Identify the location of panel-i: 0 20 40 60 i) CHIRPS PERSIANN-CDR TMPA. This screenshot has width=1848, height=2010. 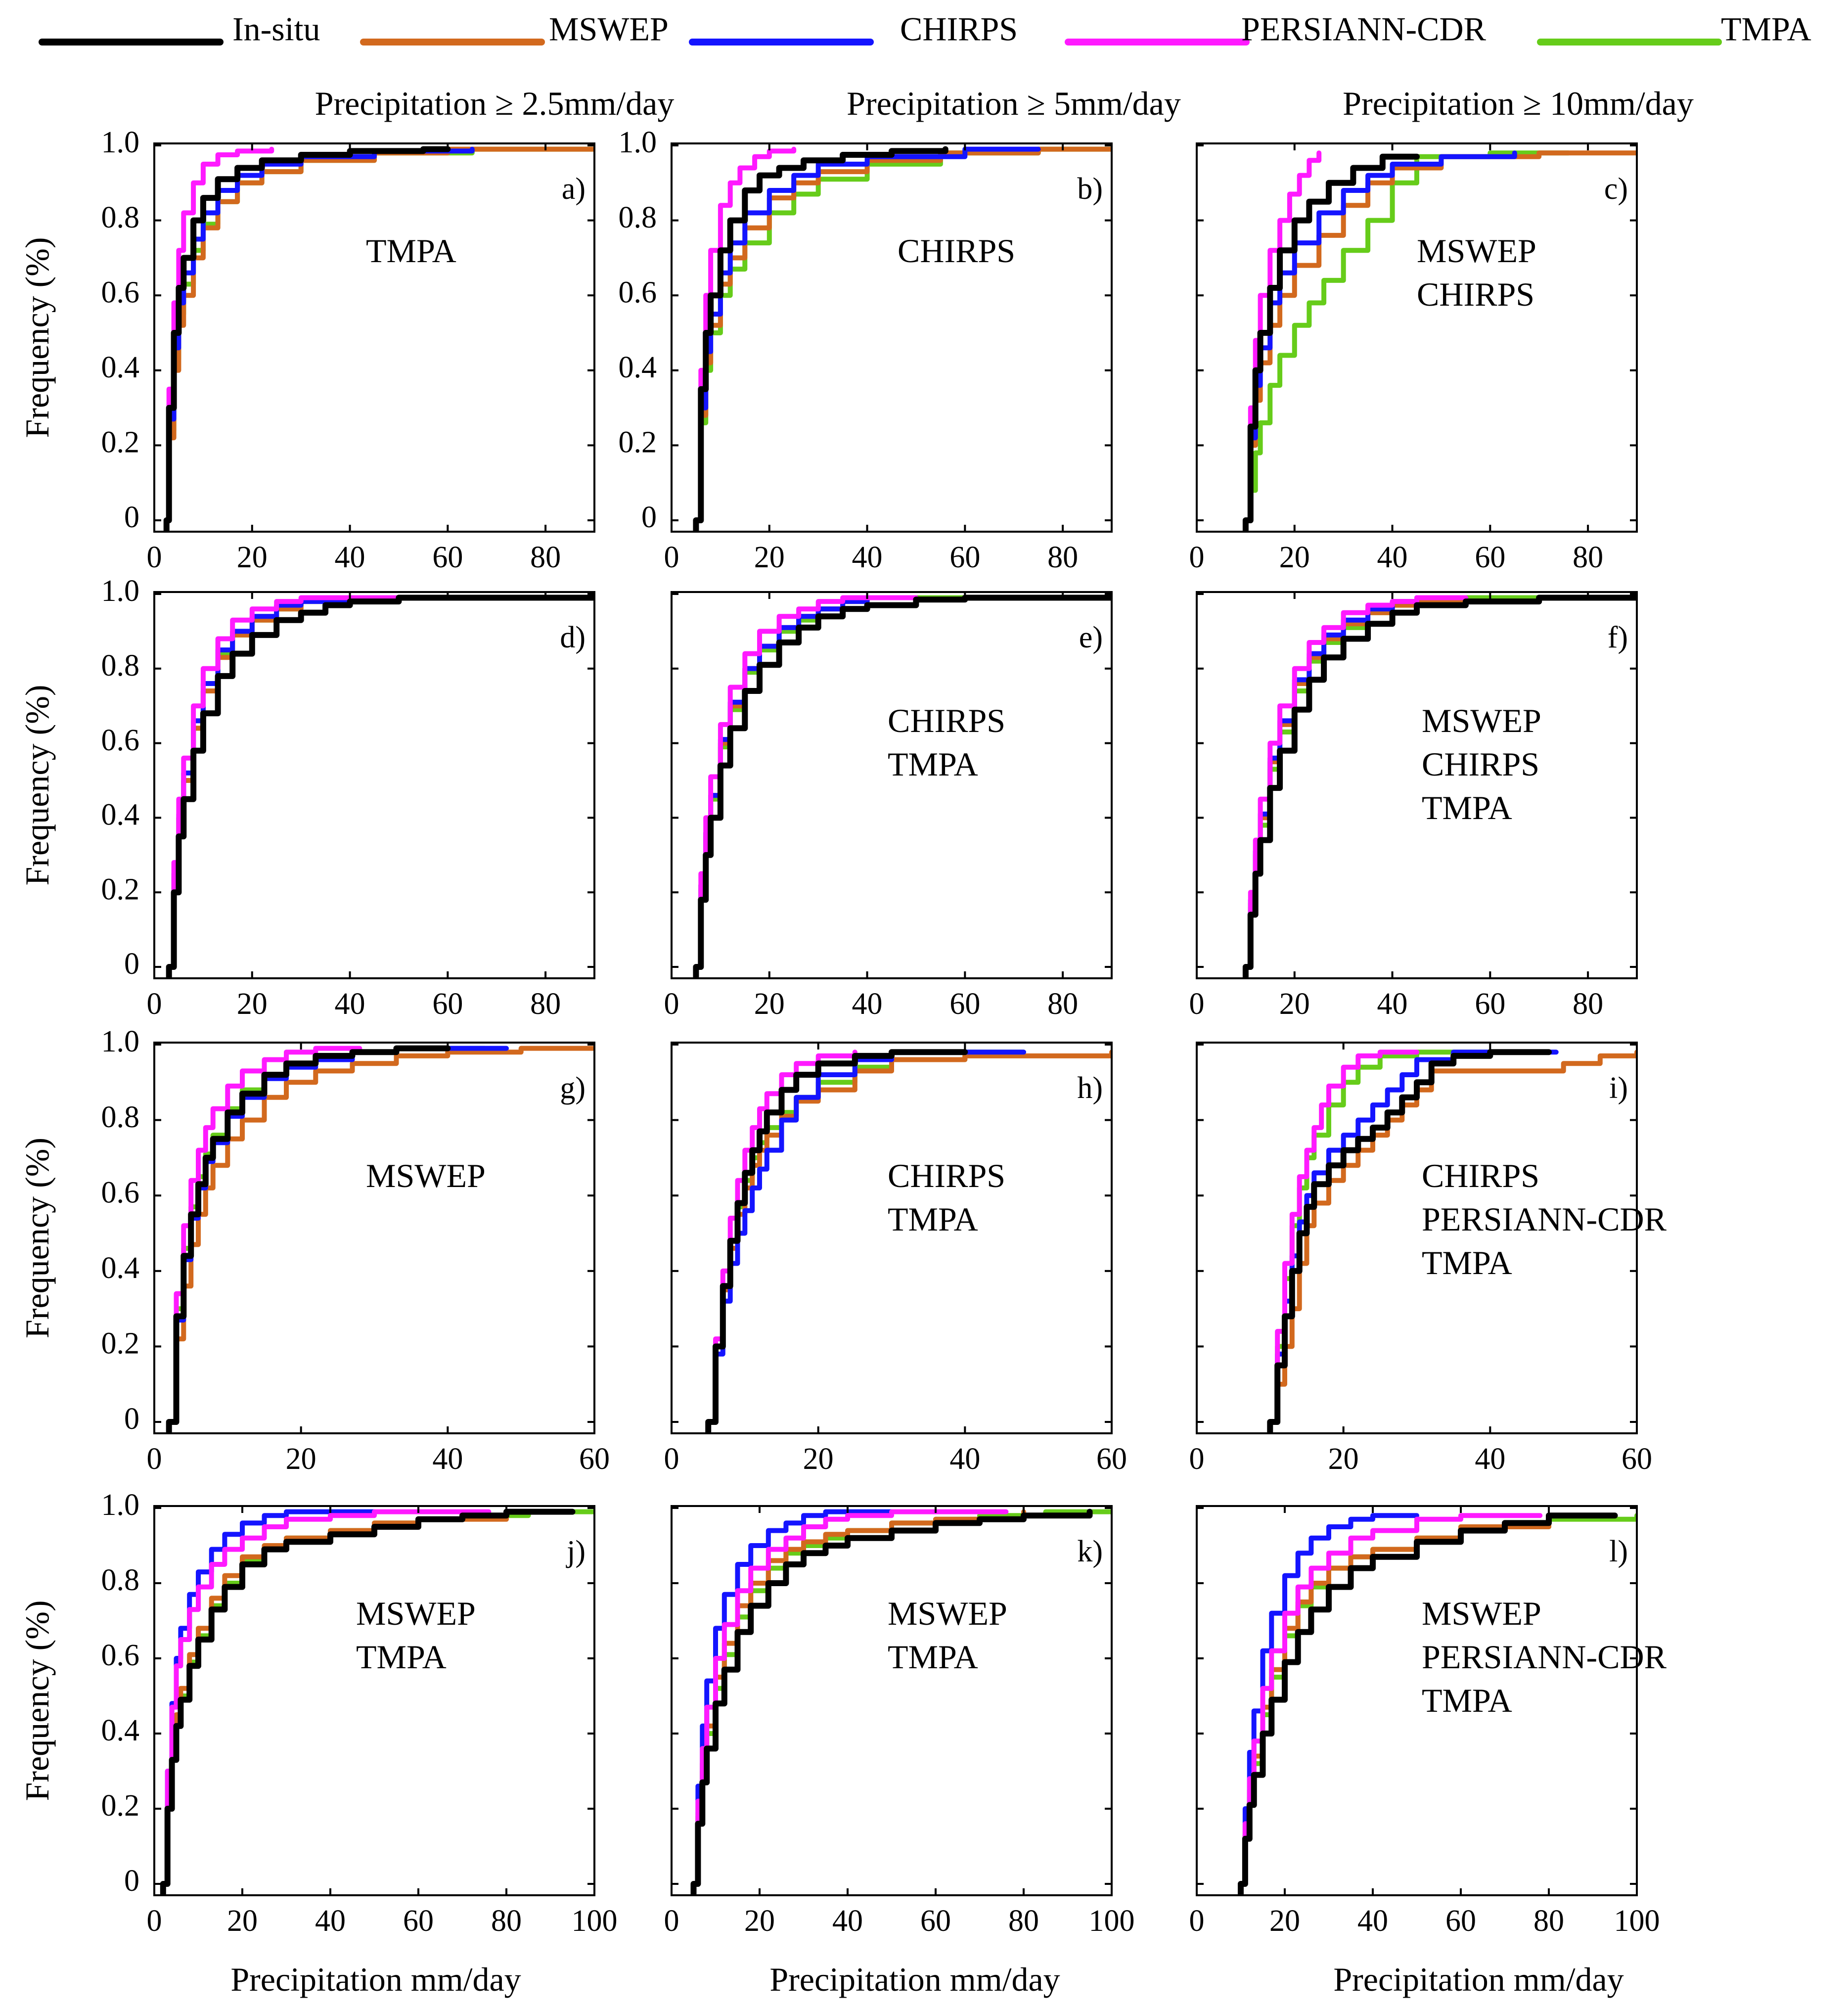
(1428, 1259).